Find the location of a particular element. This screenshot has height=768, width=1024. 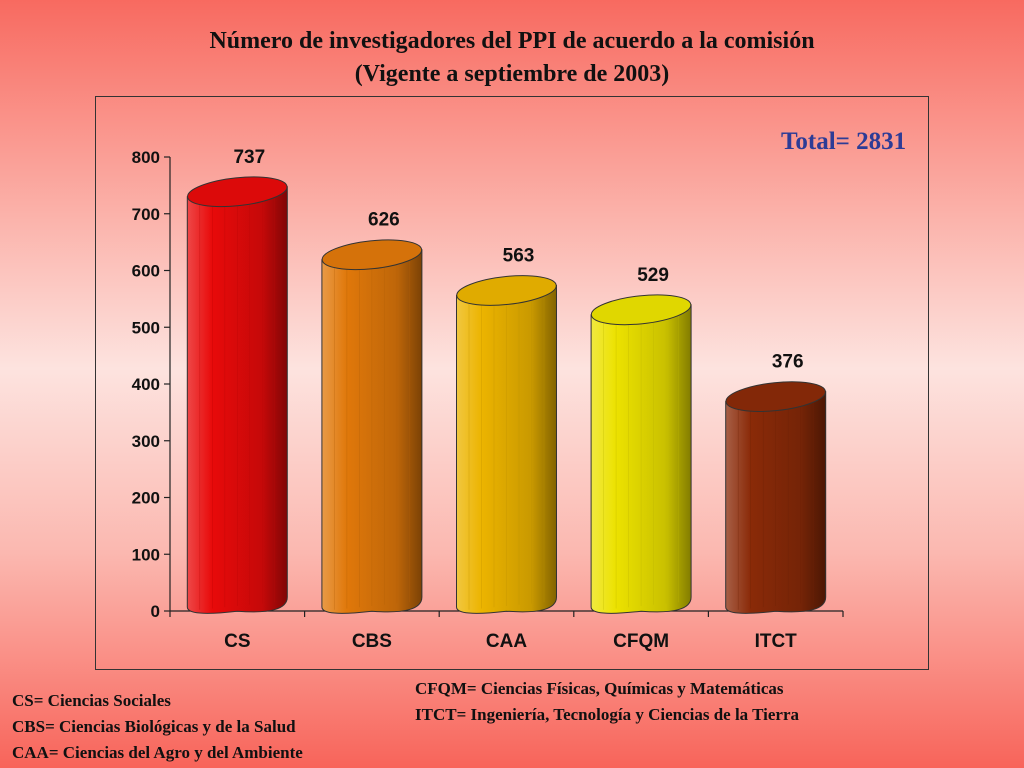

data-label-itct: 376 is located at coordinates (788, 362).